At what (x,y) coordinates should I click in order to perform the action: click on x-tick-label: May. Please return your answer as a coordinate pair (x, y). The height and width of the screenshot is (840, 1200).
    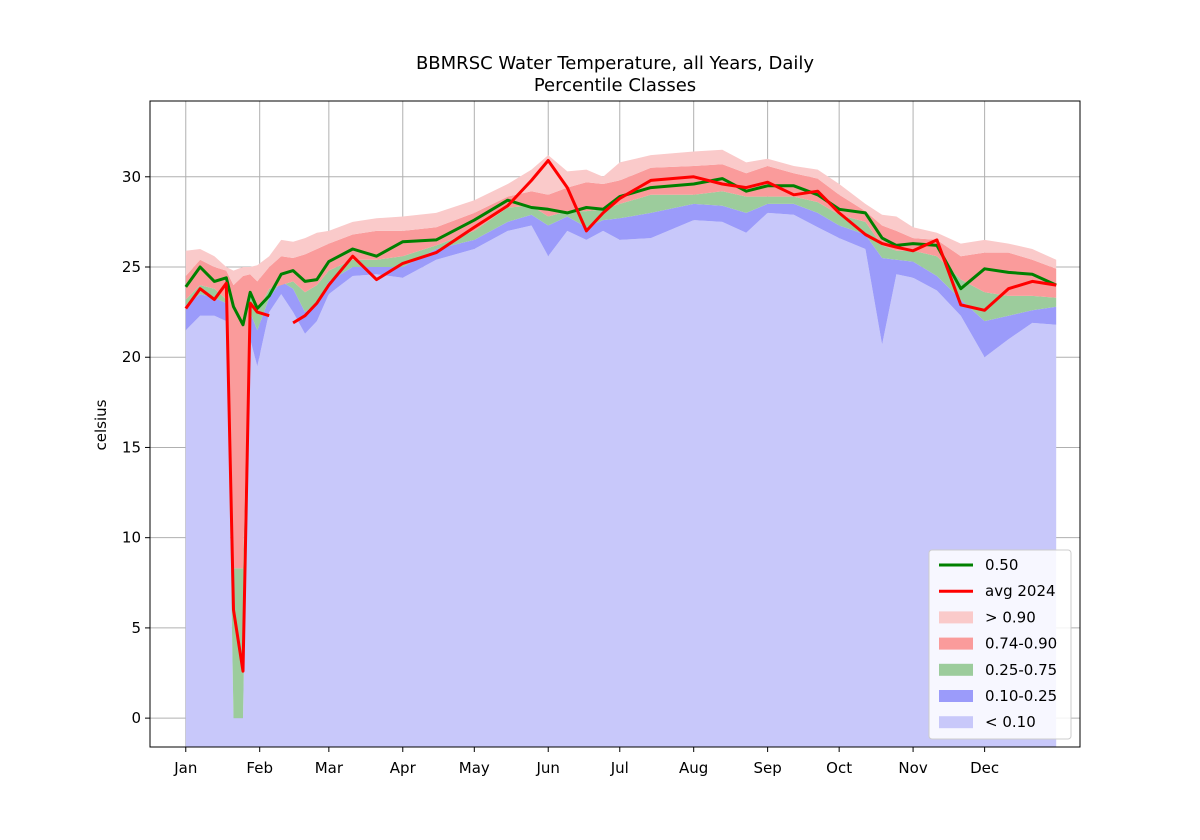
    Looking at the image, I should click on (474, 768).